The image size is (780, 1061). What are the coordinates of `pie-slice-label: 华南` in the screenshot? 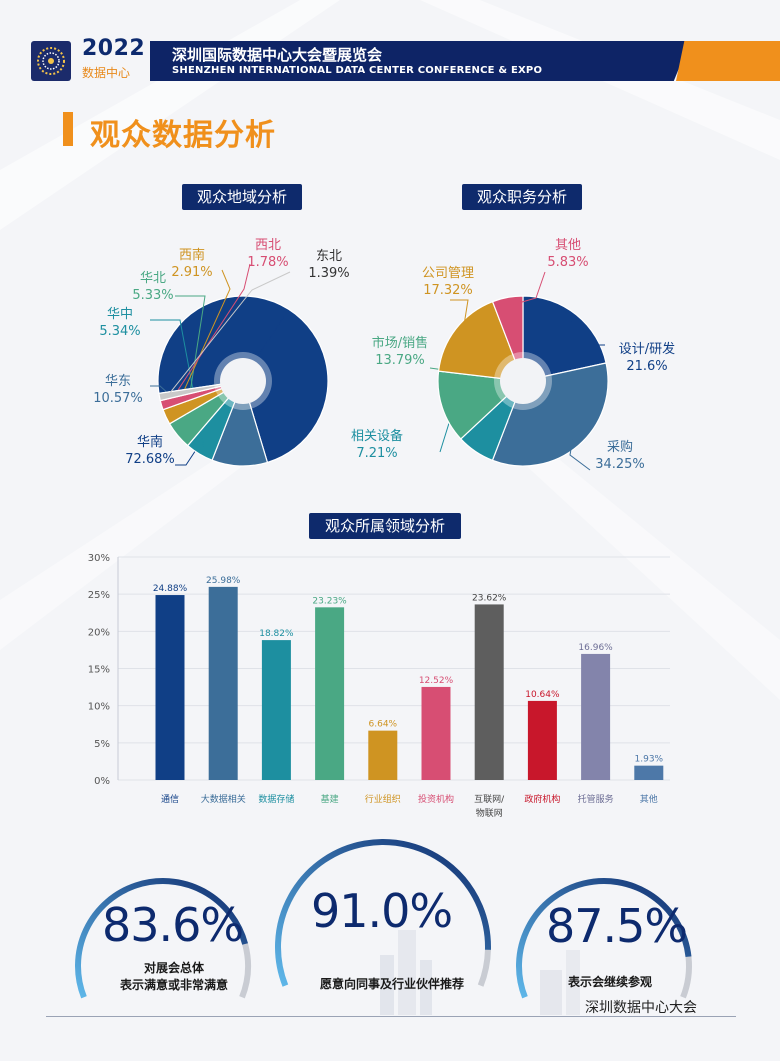 It's located at (150, 442).